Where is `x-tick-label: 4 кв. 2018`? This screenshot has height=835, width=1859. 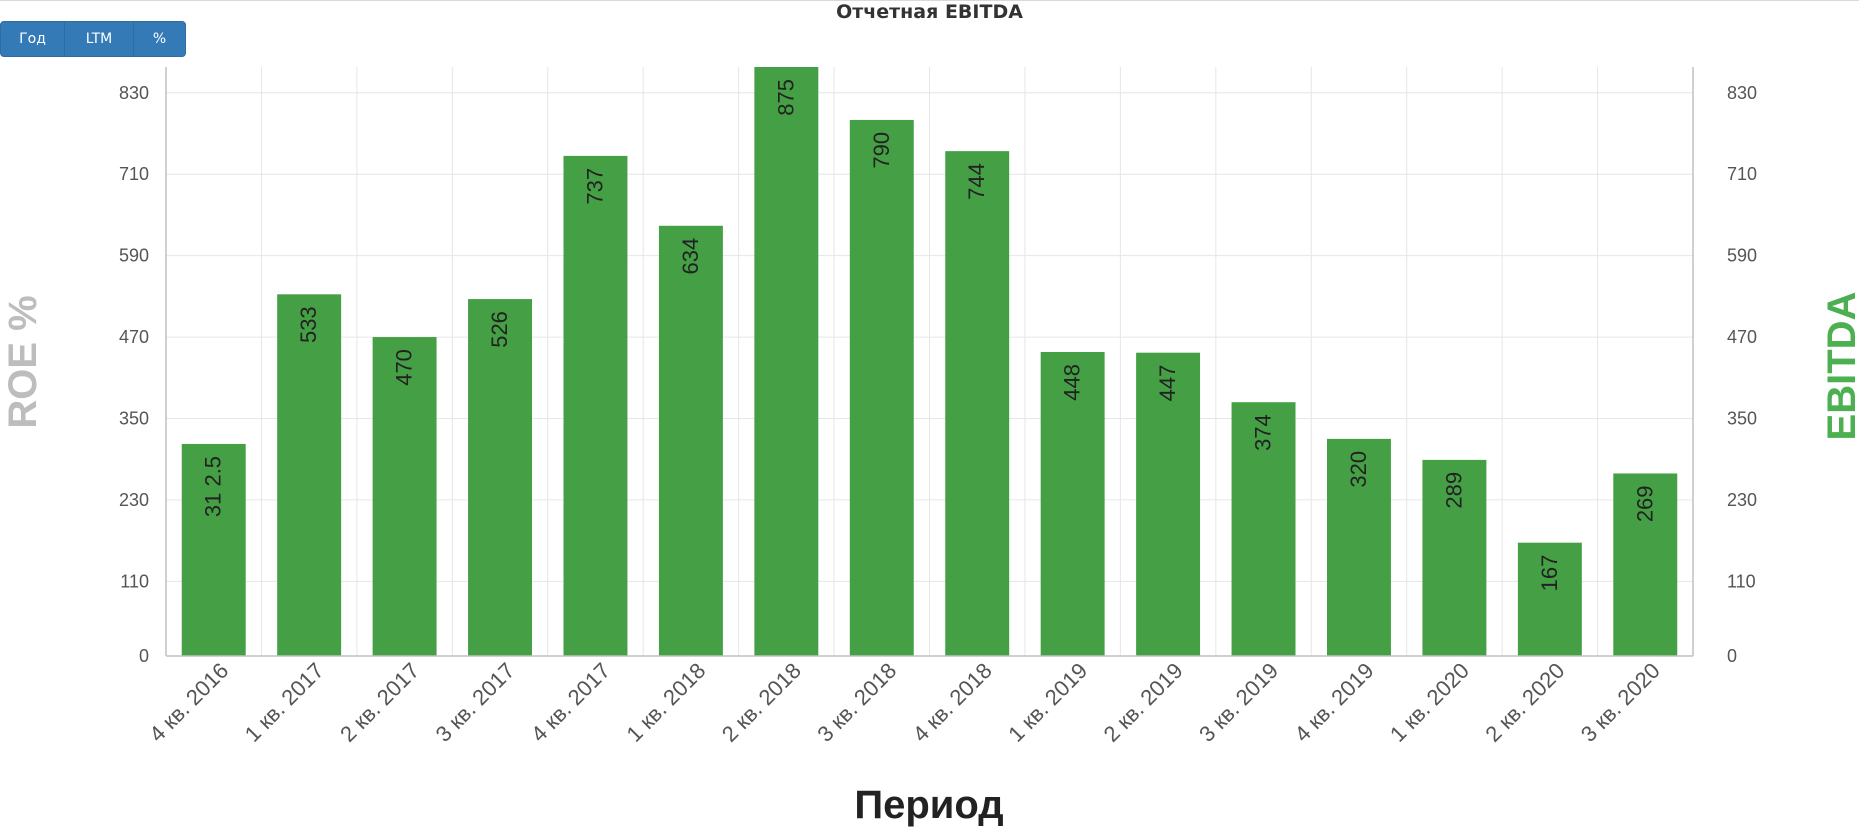 x-tick-label: 4 кв. 2018 is located at coordinates (952, 702).